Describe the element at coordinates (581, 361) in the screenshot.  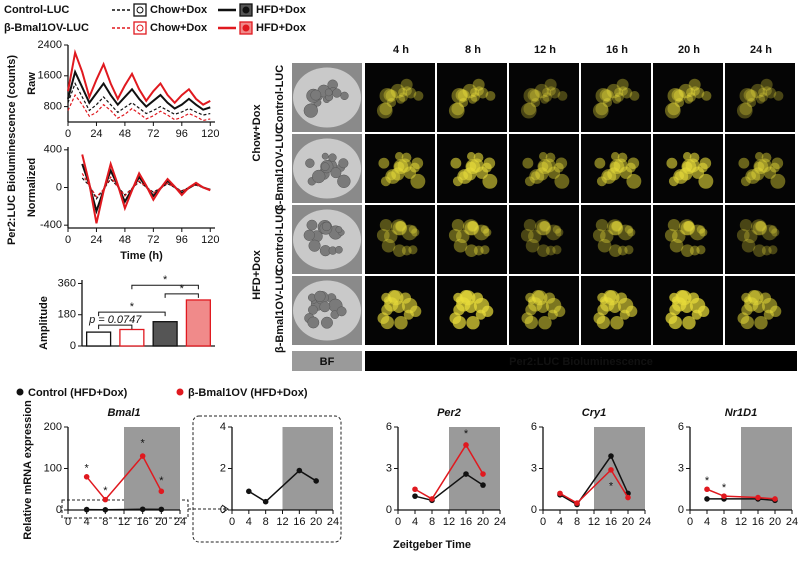
I see `lum-label-box` at that location.